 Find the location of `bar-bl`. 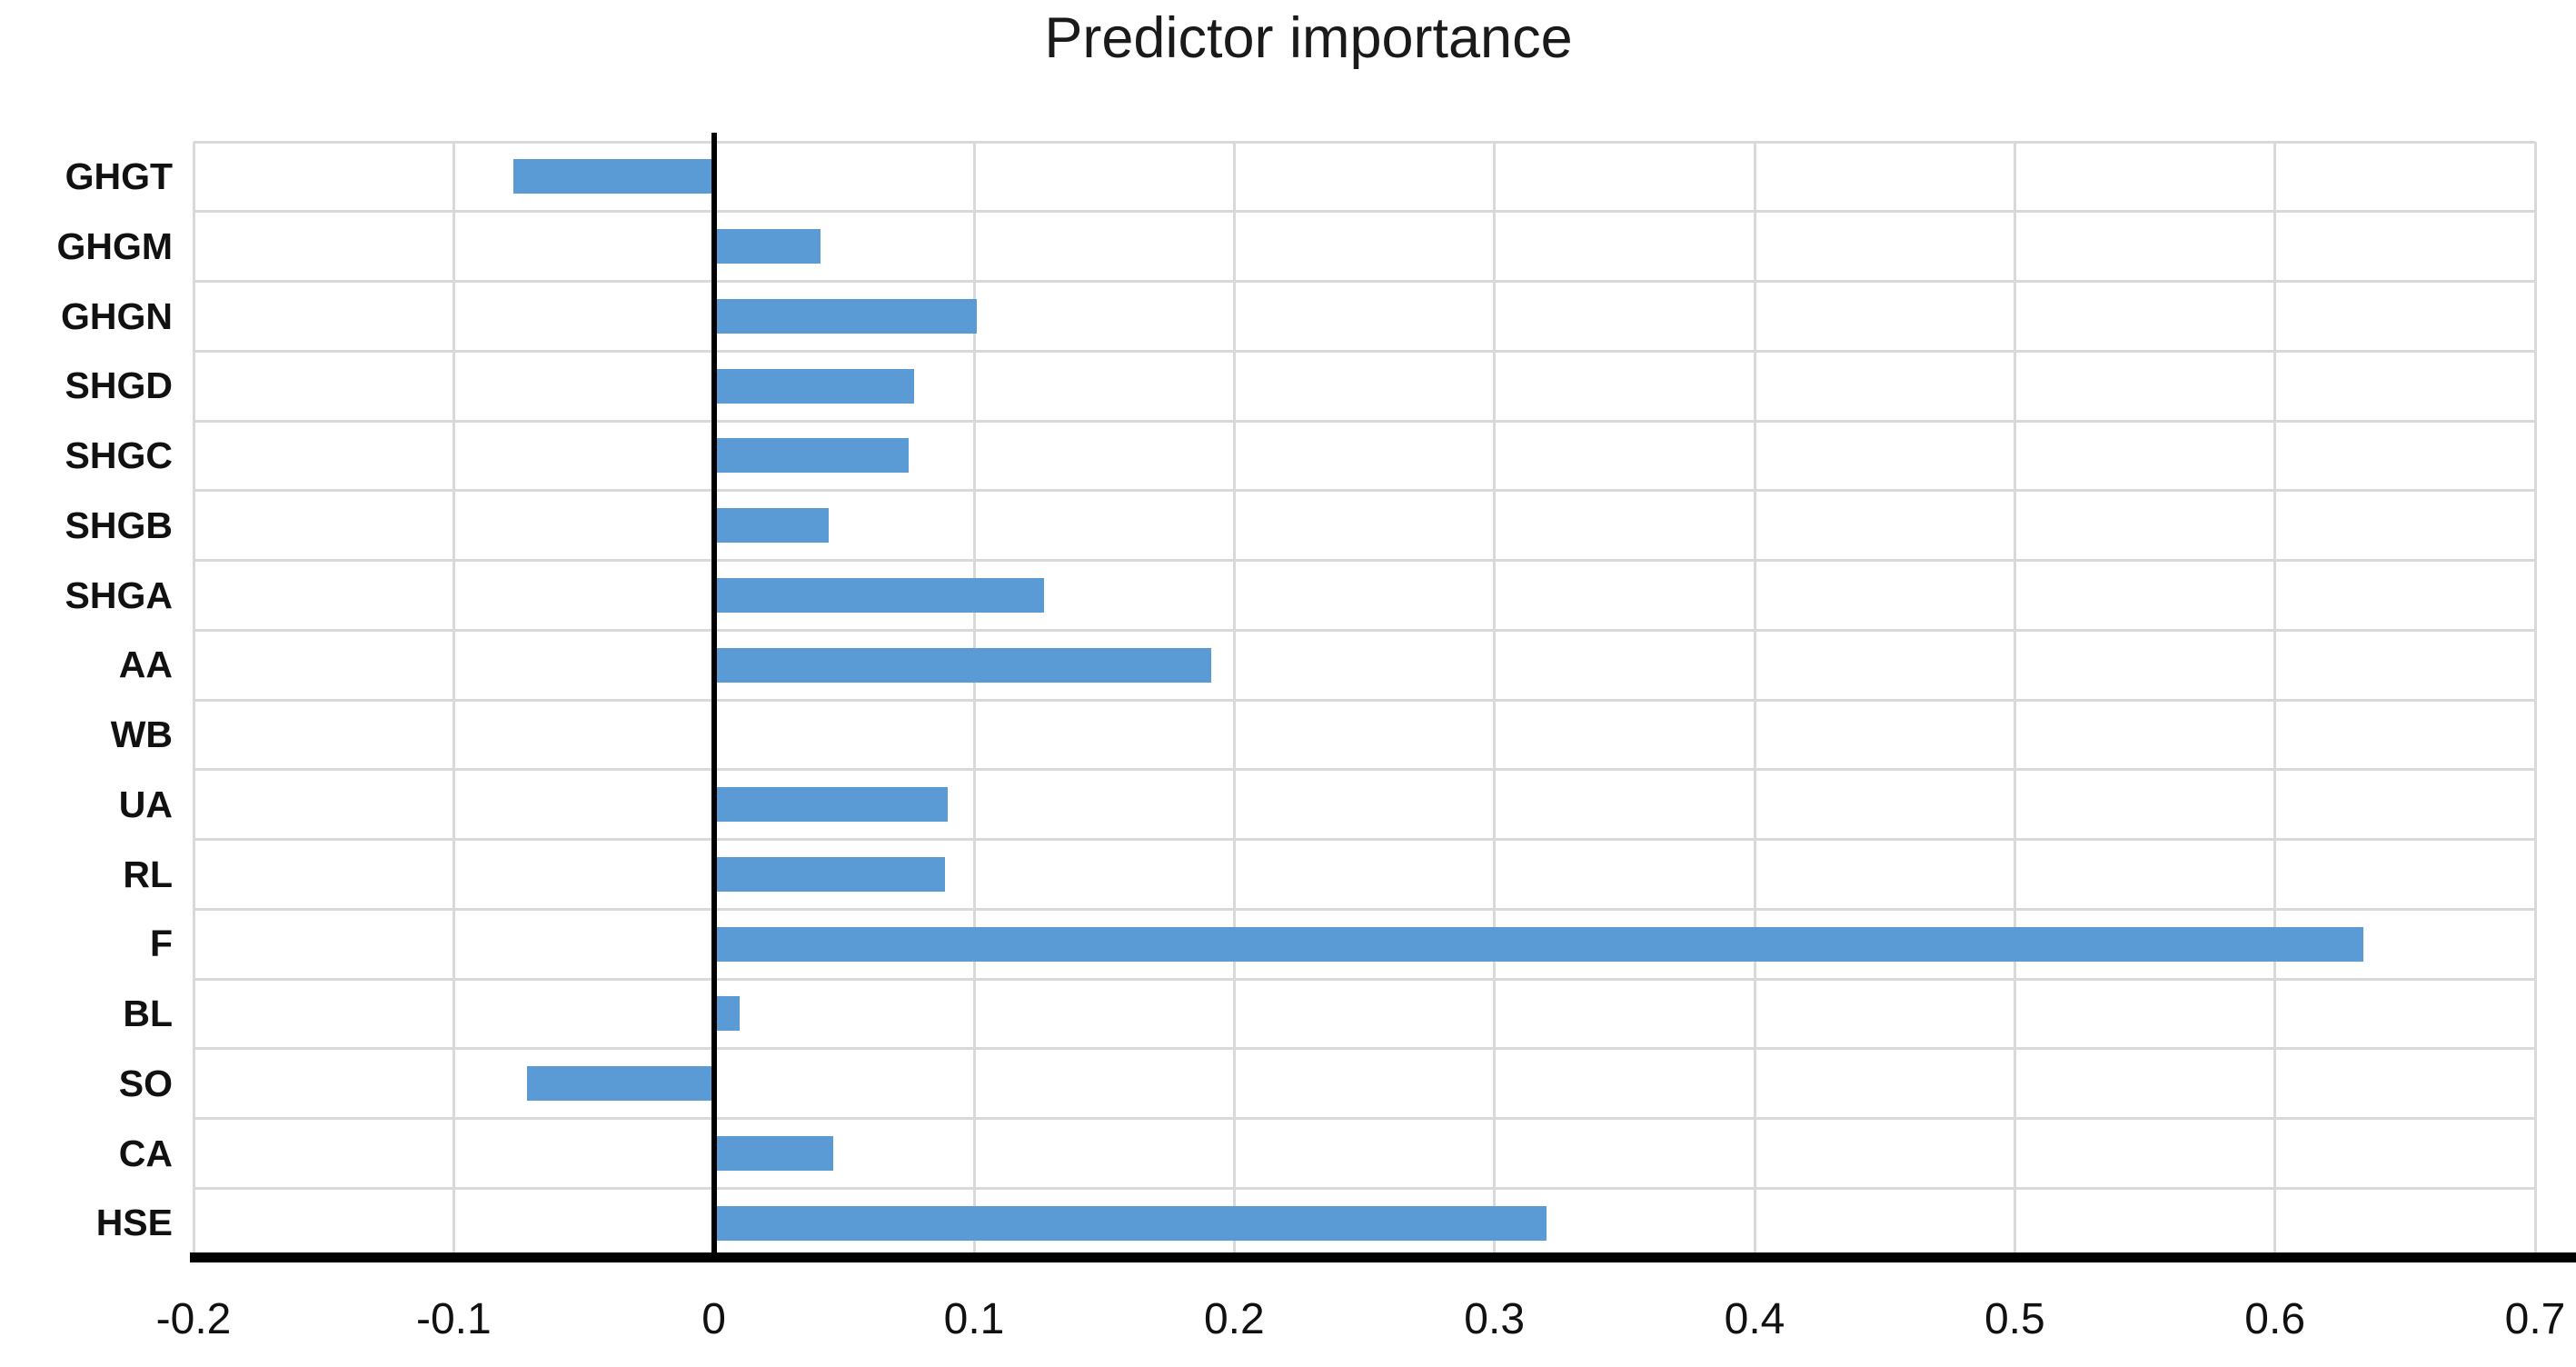

bar-bl is located at coordinates (727, 1014).